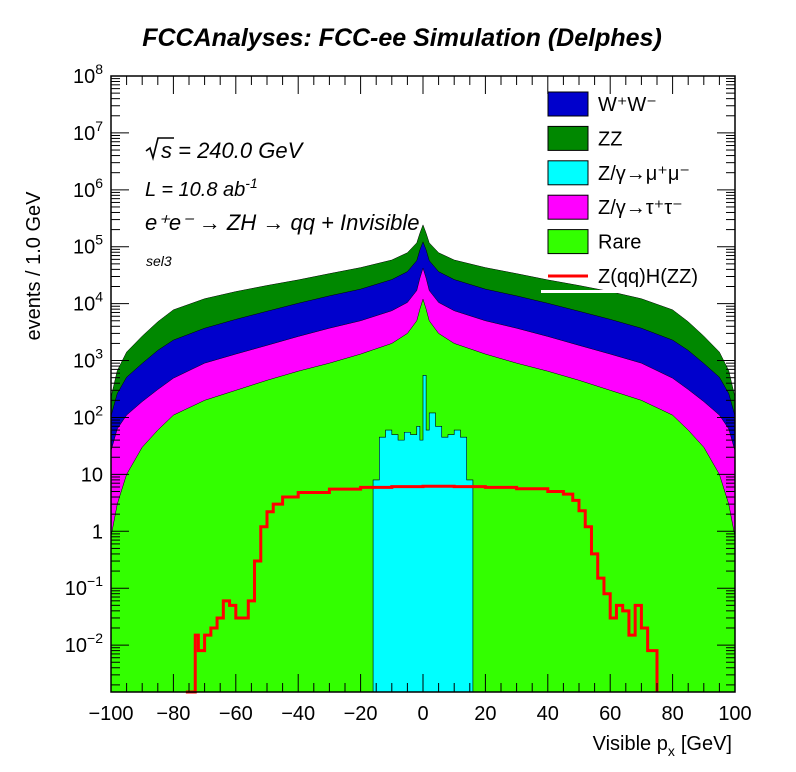  What do you see at coordinates (84, 586) in the screenshot?
I see `y-tick-label: 10⁻¹` at bounding box center [84, 586].